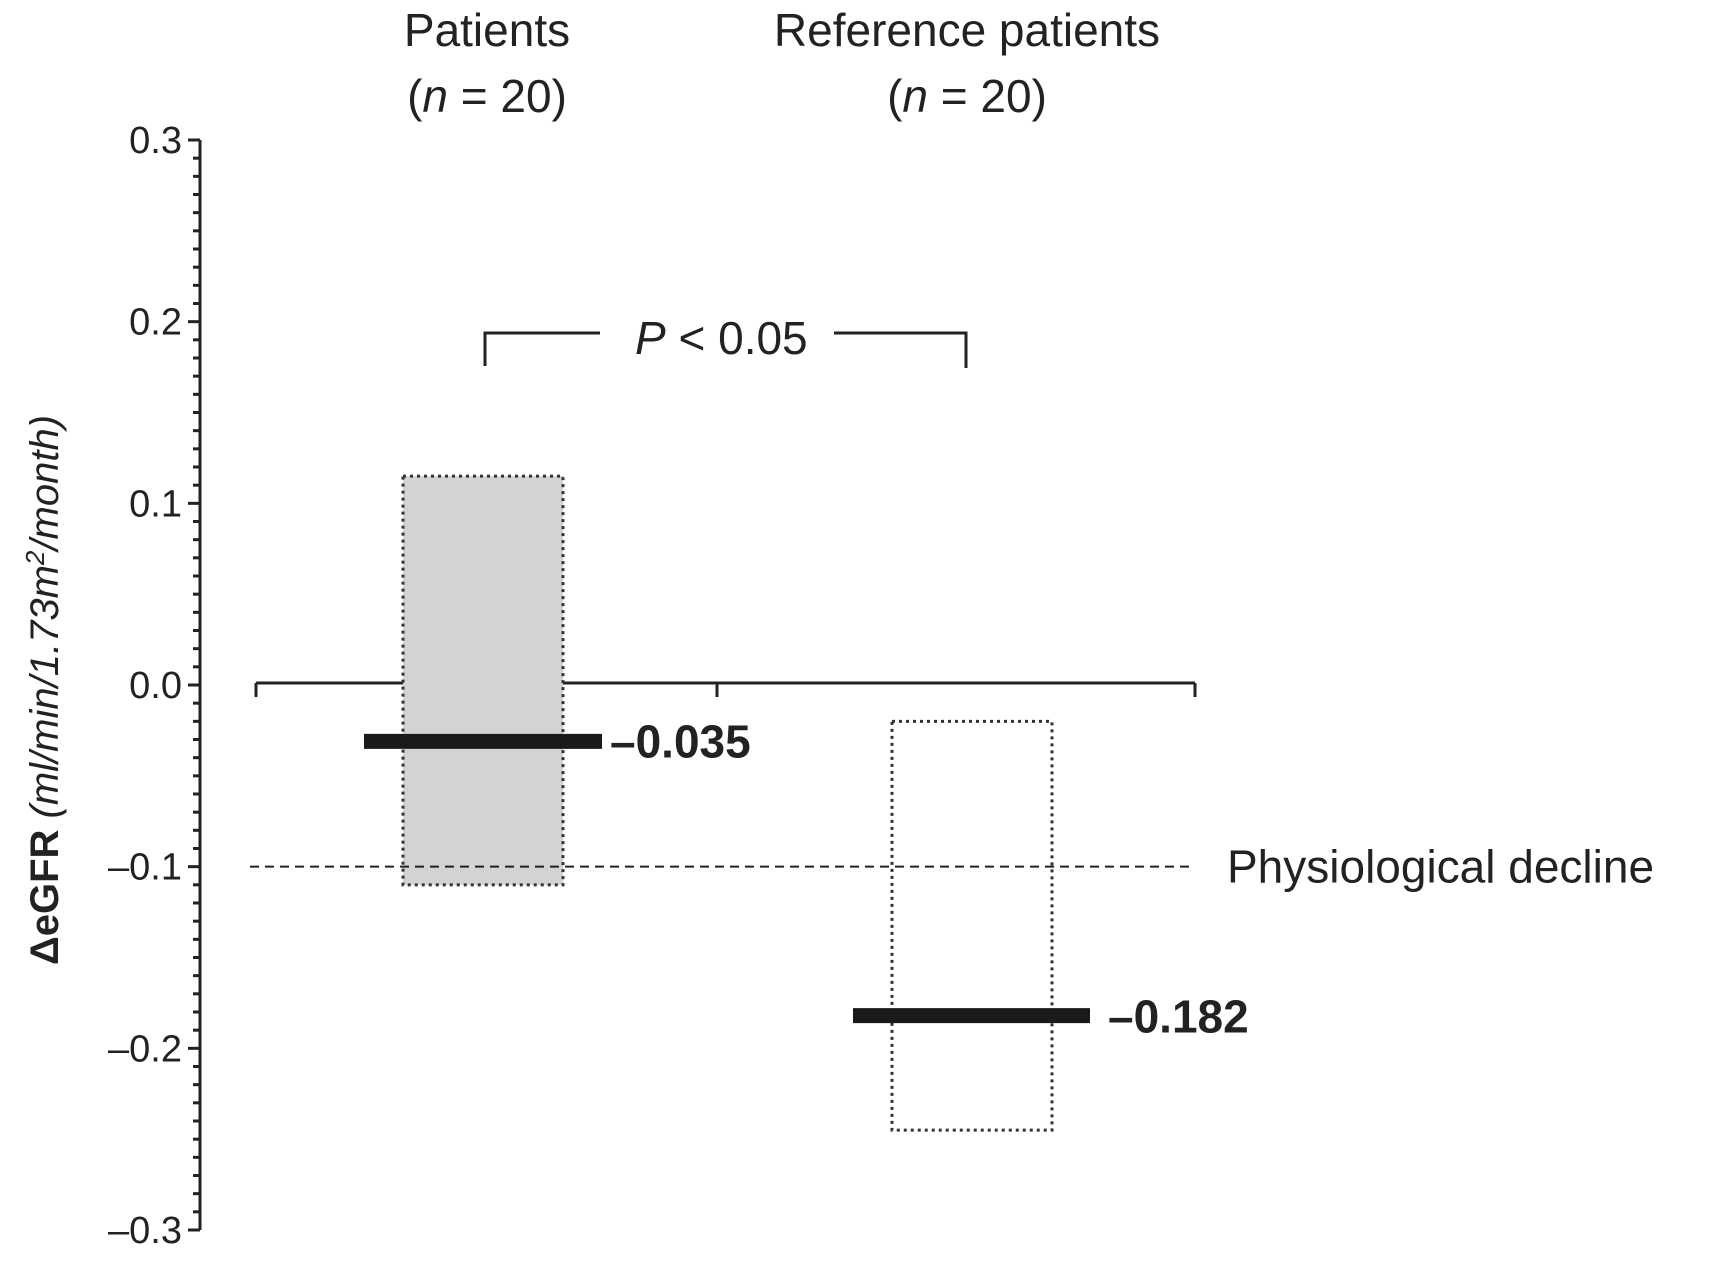 This screenshot has width=1733, height=1261. What do you see at coordinates (680, 741) in the screenshot?
I see `median-label-patients: –0.035` at bounding box center [680, 741].